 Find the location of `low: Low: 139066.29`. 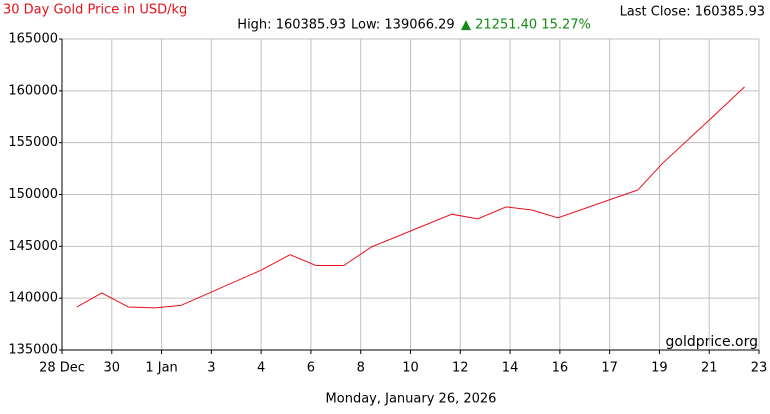

low: Low: 139066.29 is located at coordinates (403, 25).